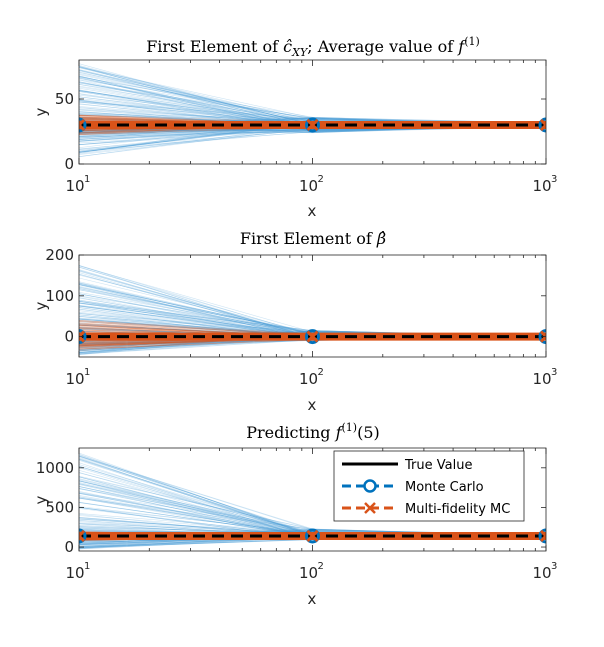  What do you see at coordinates (312, 599) in the screenshot?
I see `panel-3-x-label: x` at bounding box center [312, 599].